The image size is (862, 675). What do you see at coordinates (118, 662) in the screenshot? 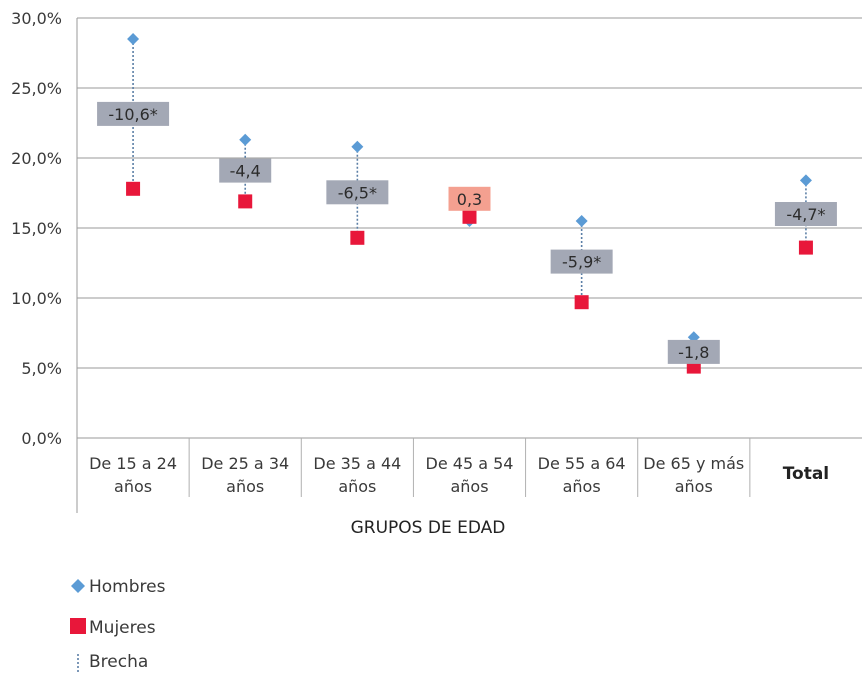
I see `legend-brecha-label: Brecha` at bounding box center [118, 662].